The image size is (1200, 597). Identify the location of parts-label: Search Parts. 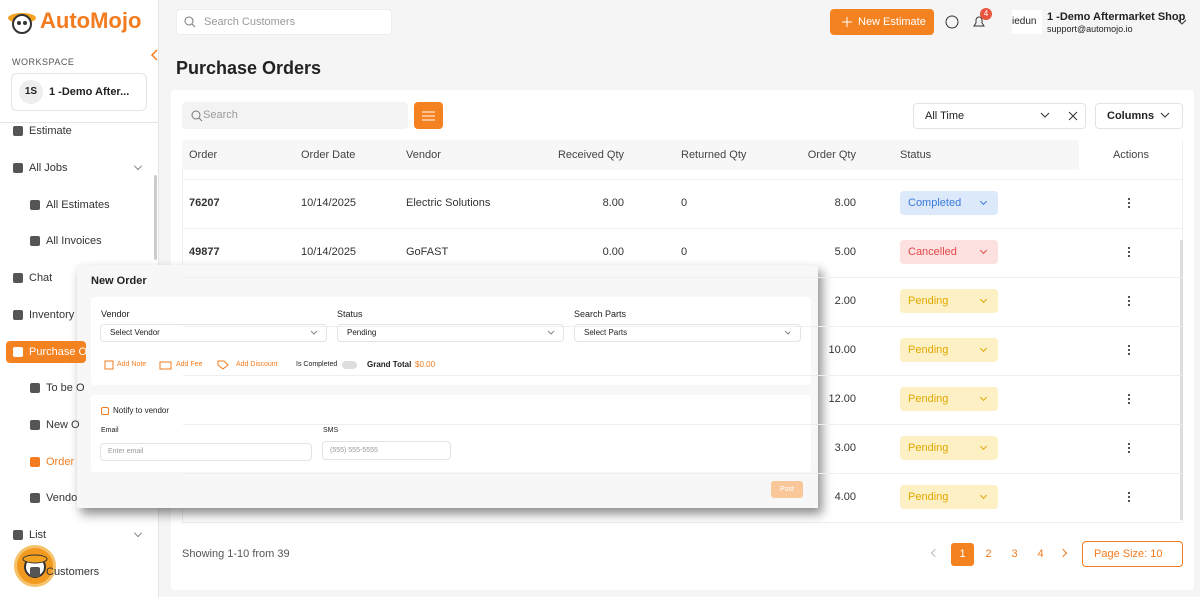
(600, 314).